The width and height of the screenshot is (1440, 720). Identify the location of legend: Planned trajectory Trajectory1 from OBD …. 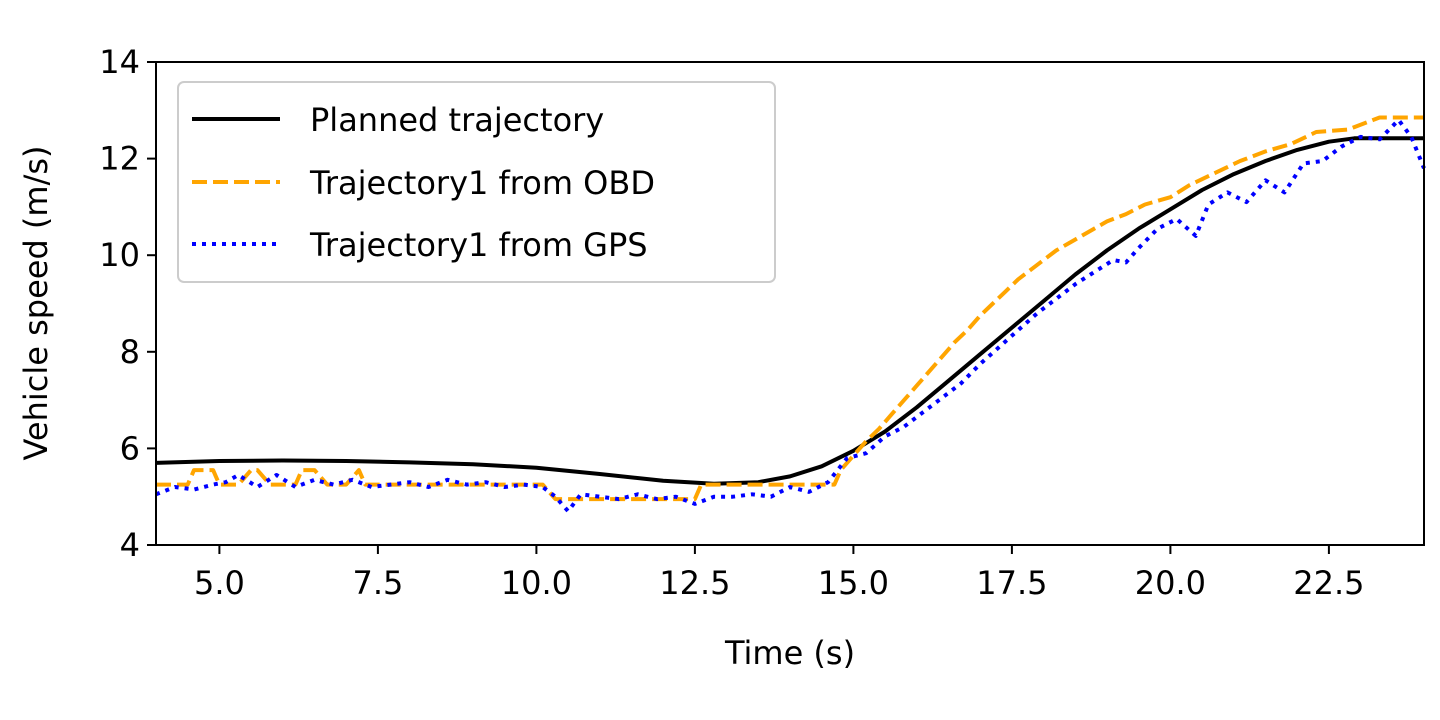
(476, 182).